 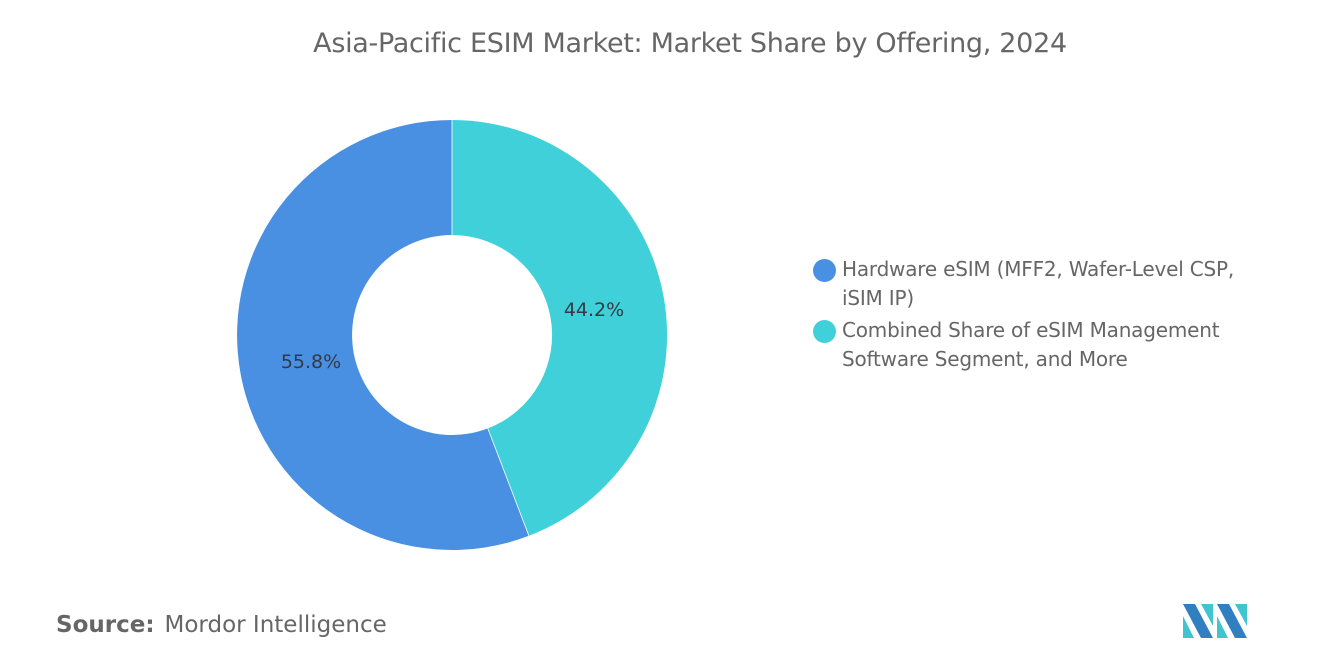 What do you see at coordinates (824, 331) in the screenshot?
I see `legend-swatch-software-icon` at bounding box center [824, 331].